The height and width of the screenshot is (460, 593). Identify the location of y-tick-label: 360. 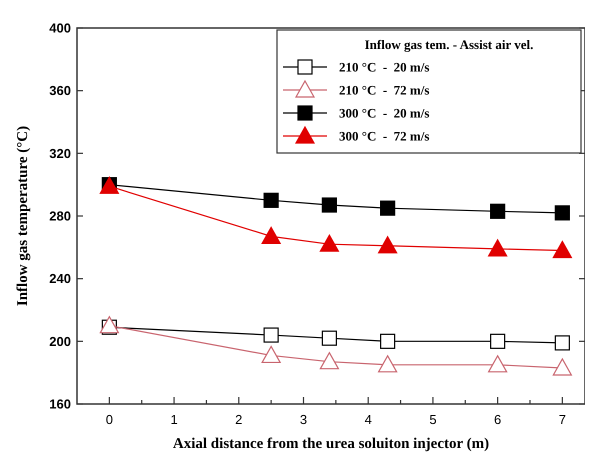
(60, 90).